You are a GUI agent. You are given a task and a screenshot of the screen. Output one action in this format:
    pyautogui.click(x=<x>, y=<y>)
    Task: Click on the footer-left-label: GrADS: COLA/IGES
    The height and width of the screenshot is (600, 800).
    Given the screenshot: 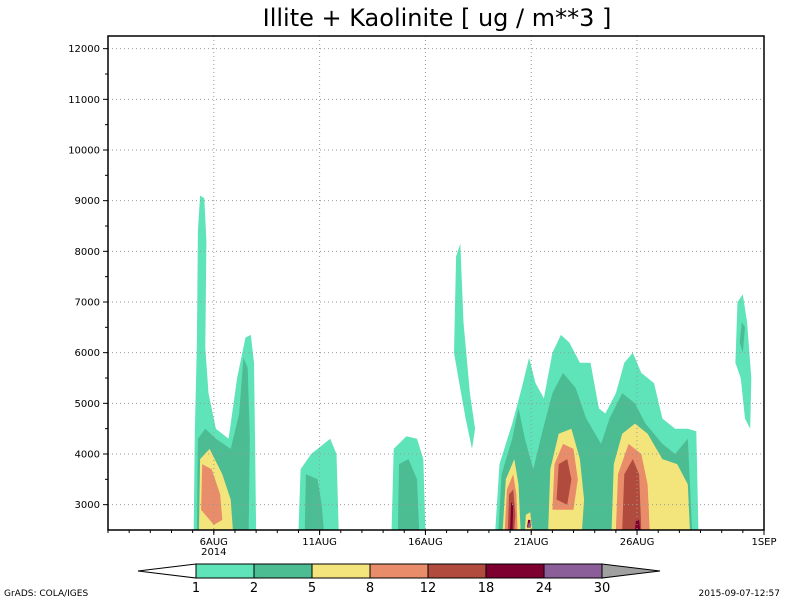 What is the action you would take?
    pyautogui.click(x=46, y=594)
    